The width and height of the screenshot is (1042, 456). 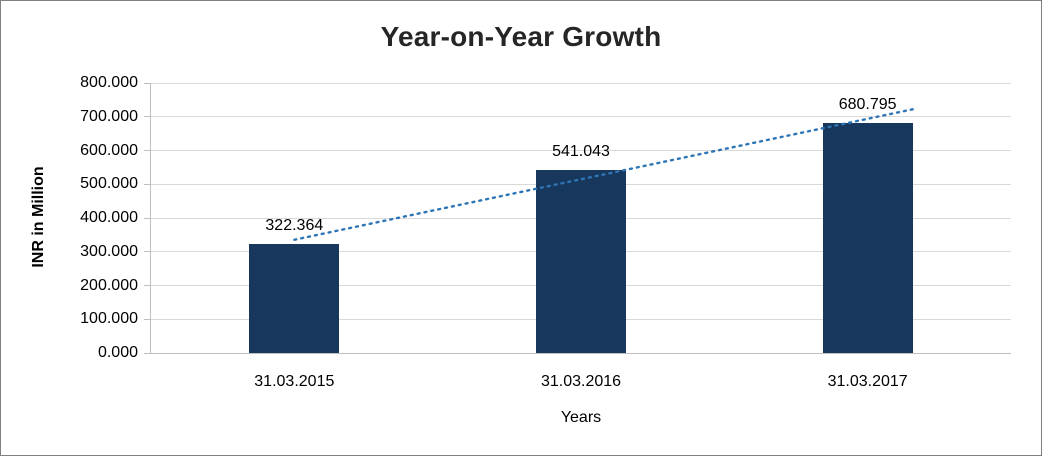 What do you see at coordinates (581, 152) in the screenshot?
I see `bar-value-label: 541.043` at bounding box center [581, 152].